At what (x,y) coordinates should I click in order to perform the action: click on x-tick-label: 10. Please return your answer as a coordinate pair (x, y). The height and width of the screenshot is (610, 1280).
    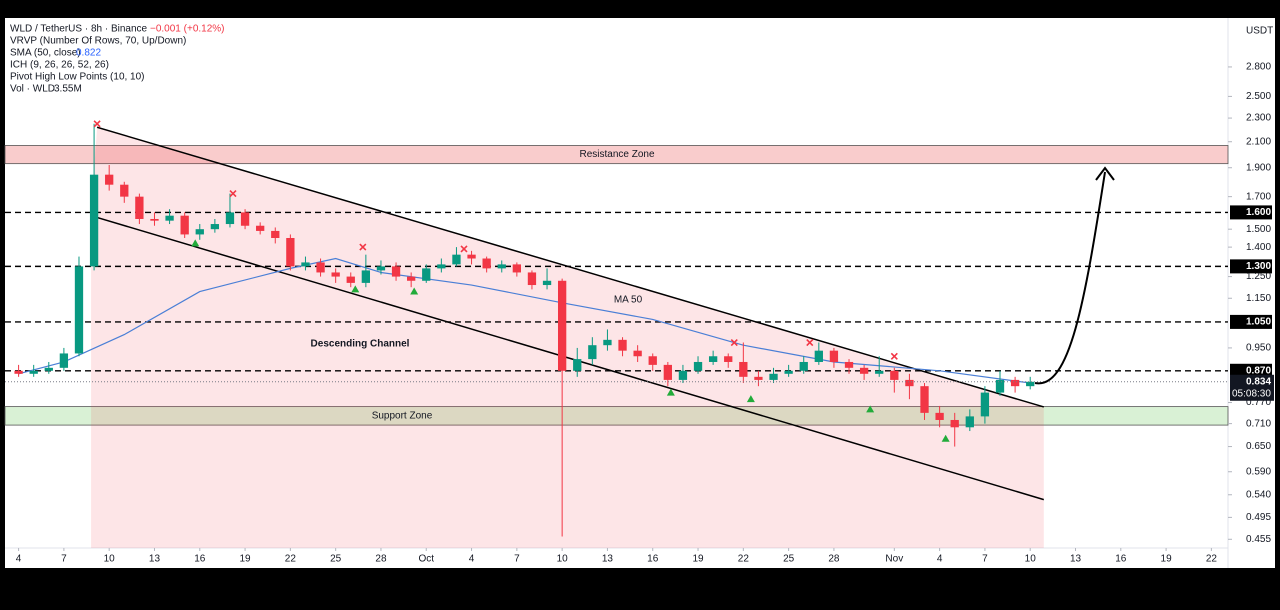
    Looking at the image, I should click on (563, 559).